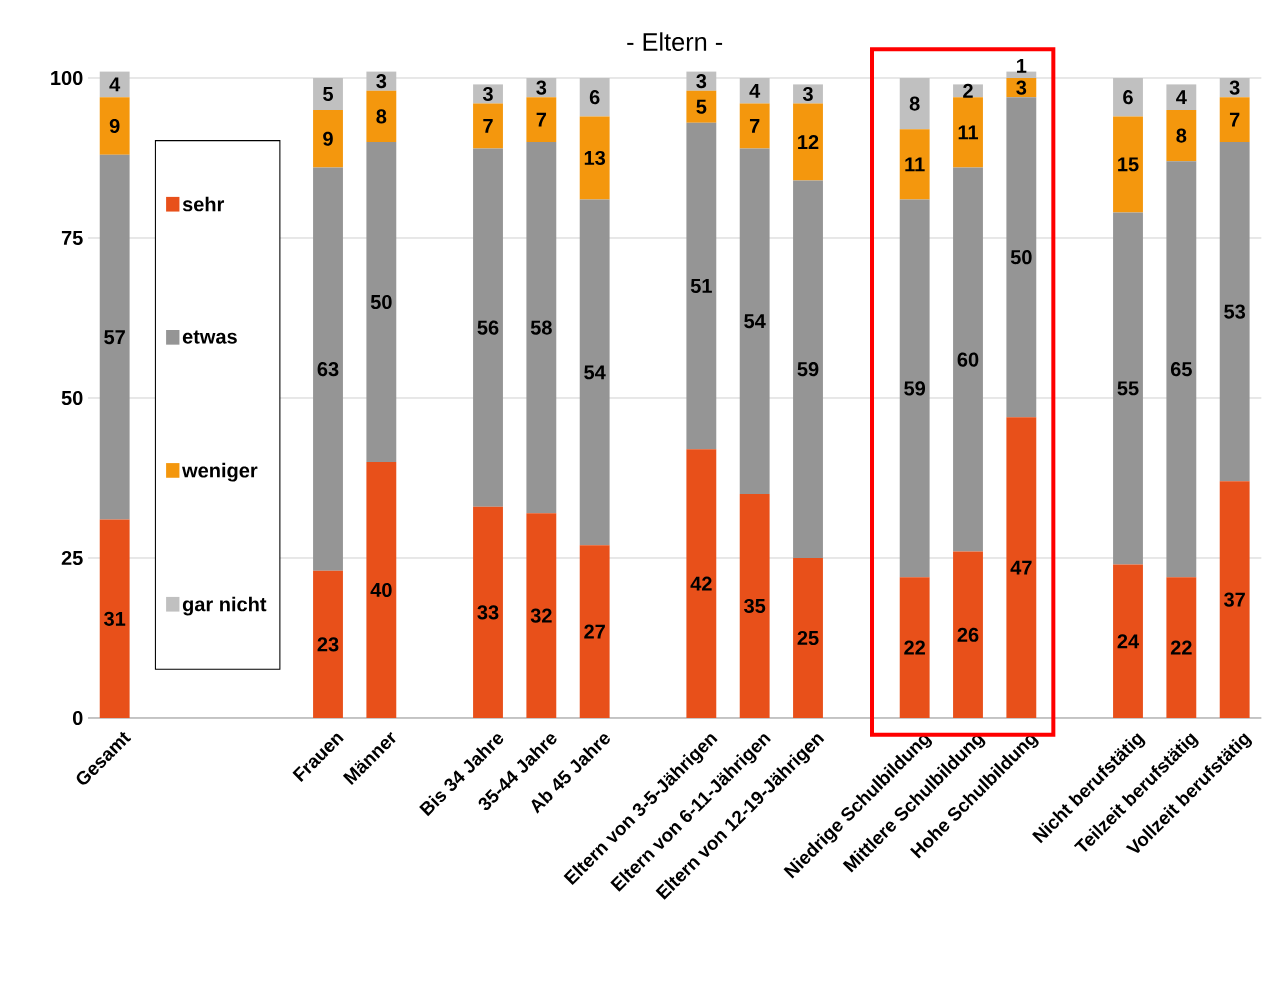 The image size is (1268, 982). What do you see at coordinates (1234, 599) in the screenshot?
I see `data-label: 37` at bounding box center [1234, 599].